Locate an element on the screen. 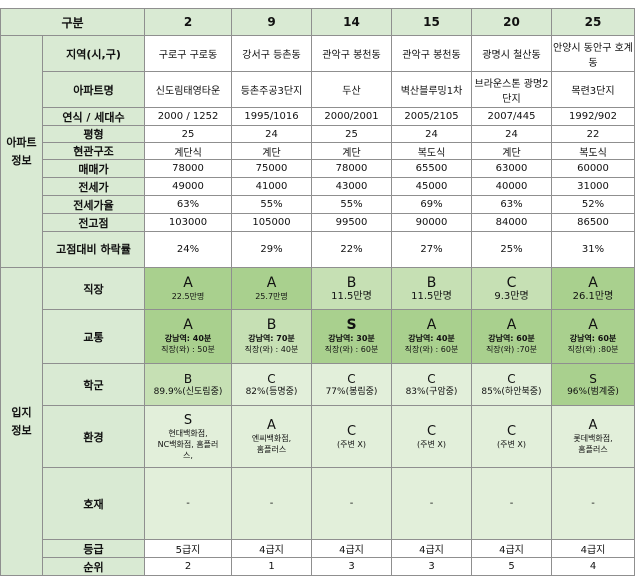 The height and width of the screenshot is (580, 640). detail: 83%(구암중) is located at coordinates (431, 391).